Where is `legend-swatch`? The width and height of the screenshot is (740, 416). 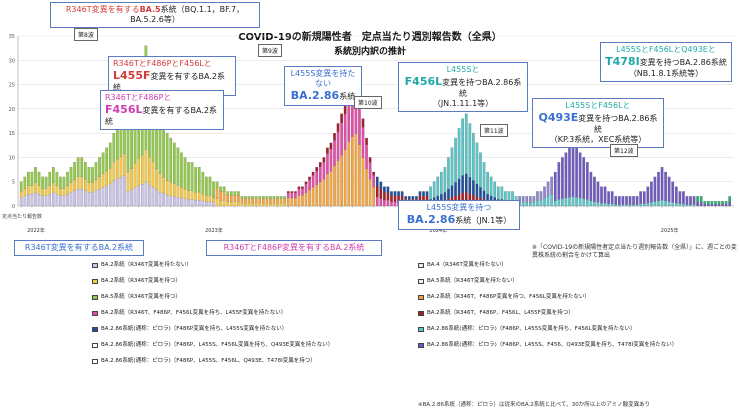
legend-swatch is located at coordinates (421, 345).